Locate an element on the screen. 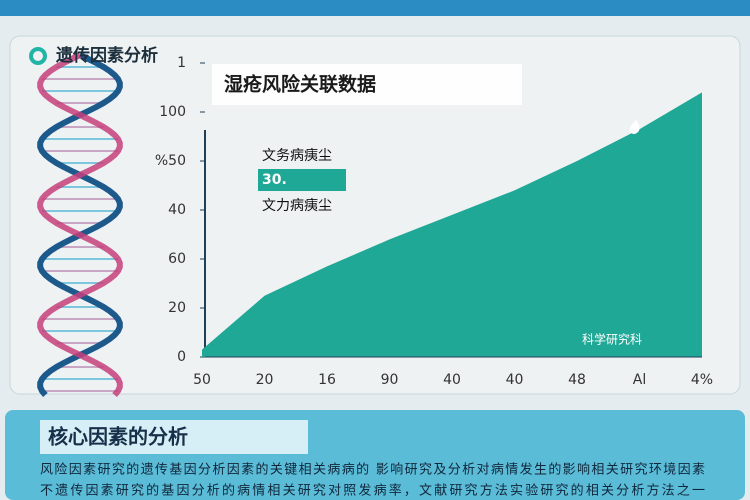  dna-helix is located at coordinates (80, 224).